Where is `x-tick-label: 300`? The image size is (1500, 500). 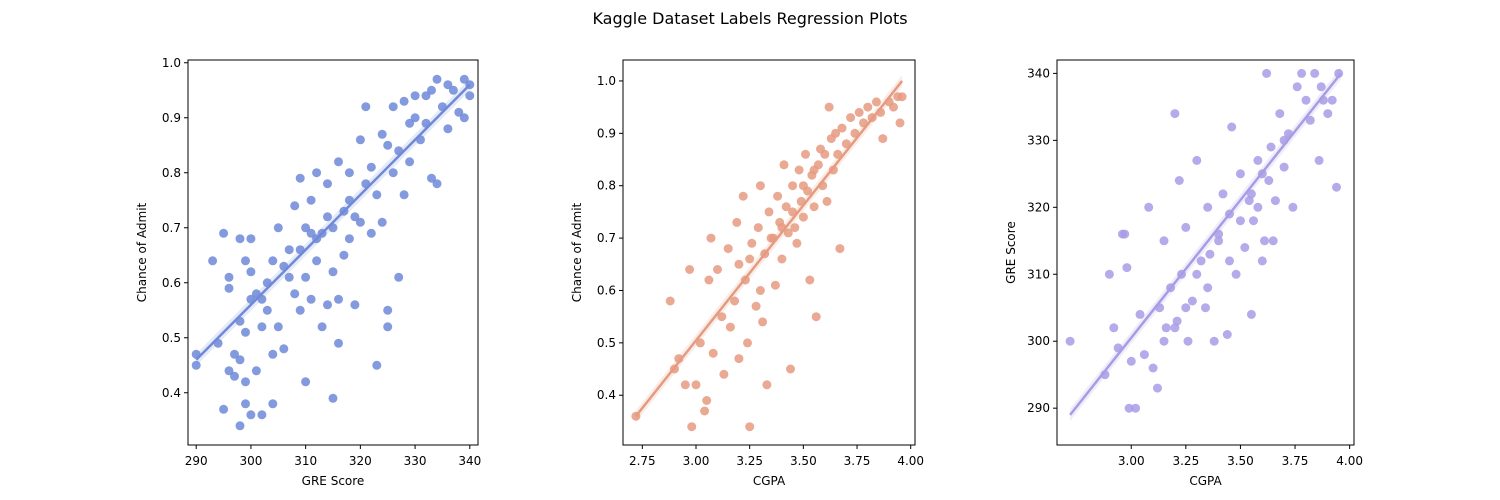
x-tick-label: 300 is located at coordinates (250, 461).